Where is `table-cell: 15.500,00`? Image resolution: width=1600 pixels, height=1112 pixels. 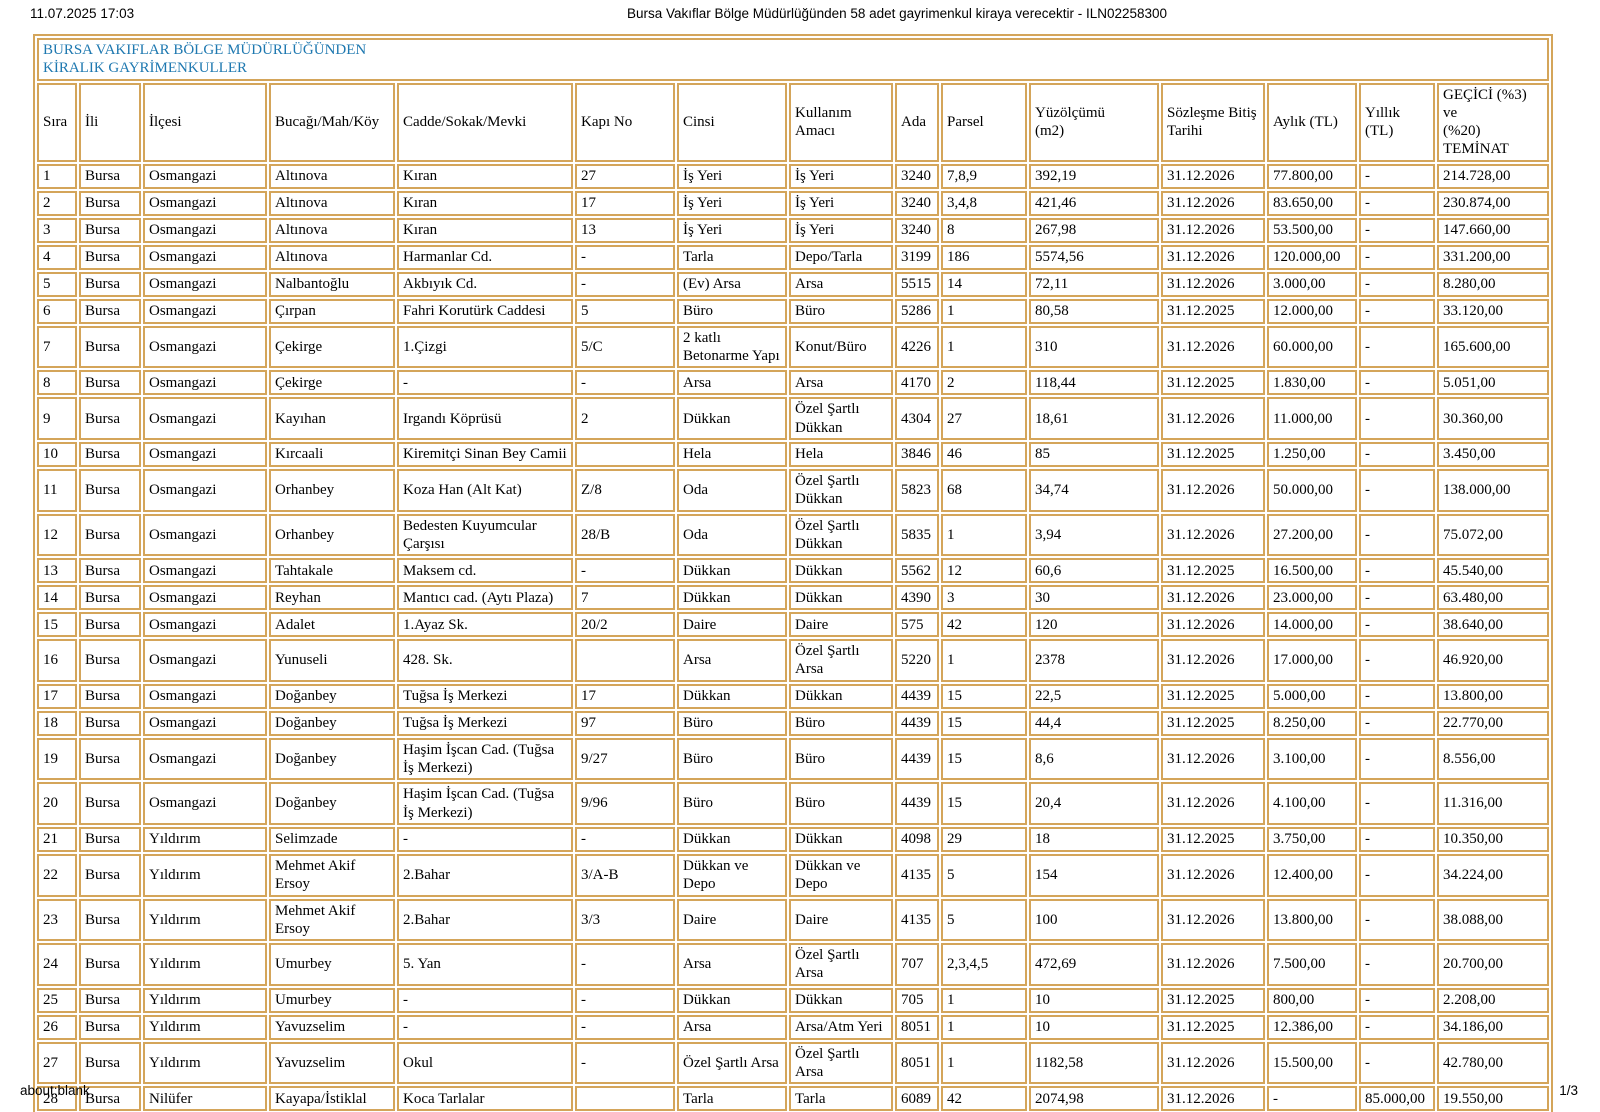 table-cell: 15.500,00 is located at coordinates (1312, 1063).